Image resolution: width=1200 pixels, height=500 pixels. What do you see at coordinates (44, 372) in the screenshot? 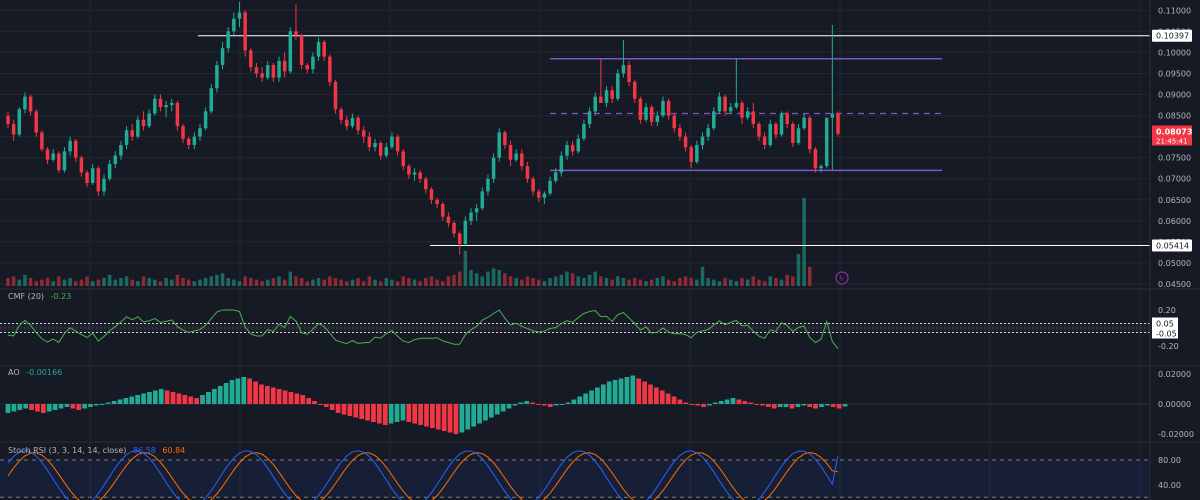
I see `ao-value: -0.00166` at bounding box center [44, 372].